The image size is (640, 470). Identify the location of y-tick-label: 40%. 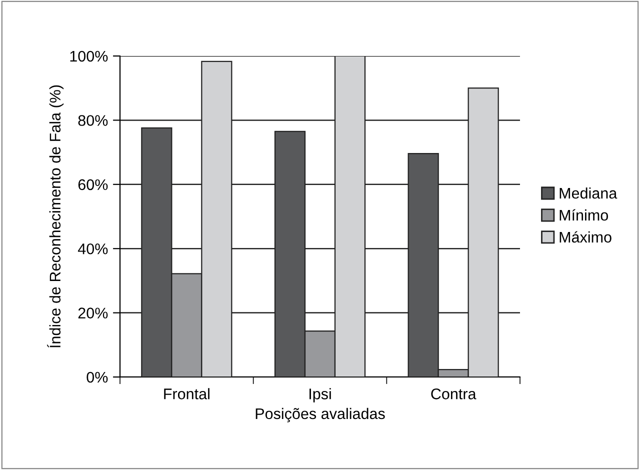
(93, 248).